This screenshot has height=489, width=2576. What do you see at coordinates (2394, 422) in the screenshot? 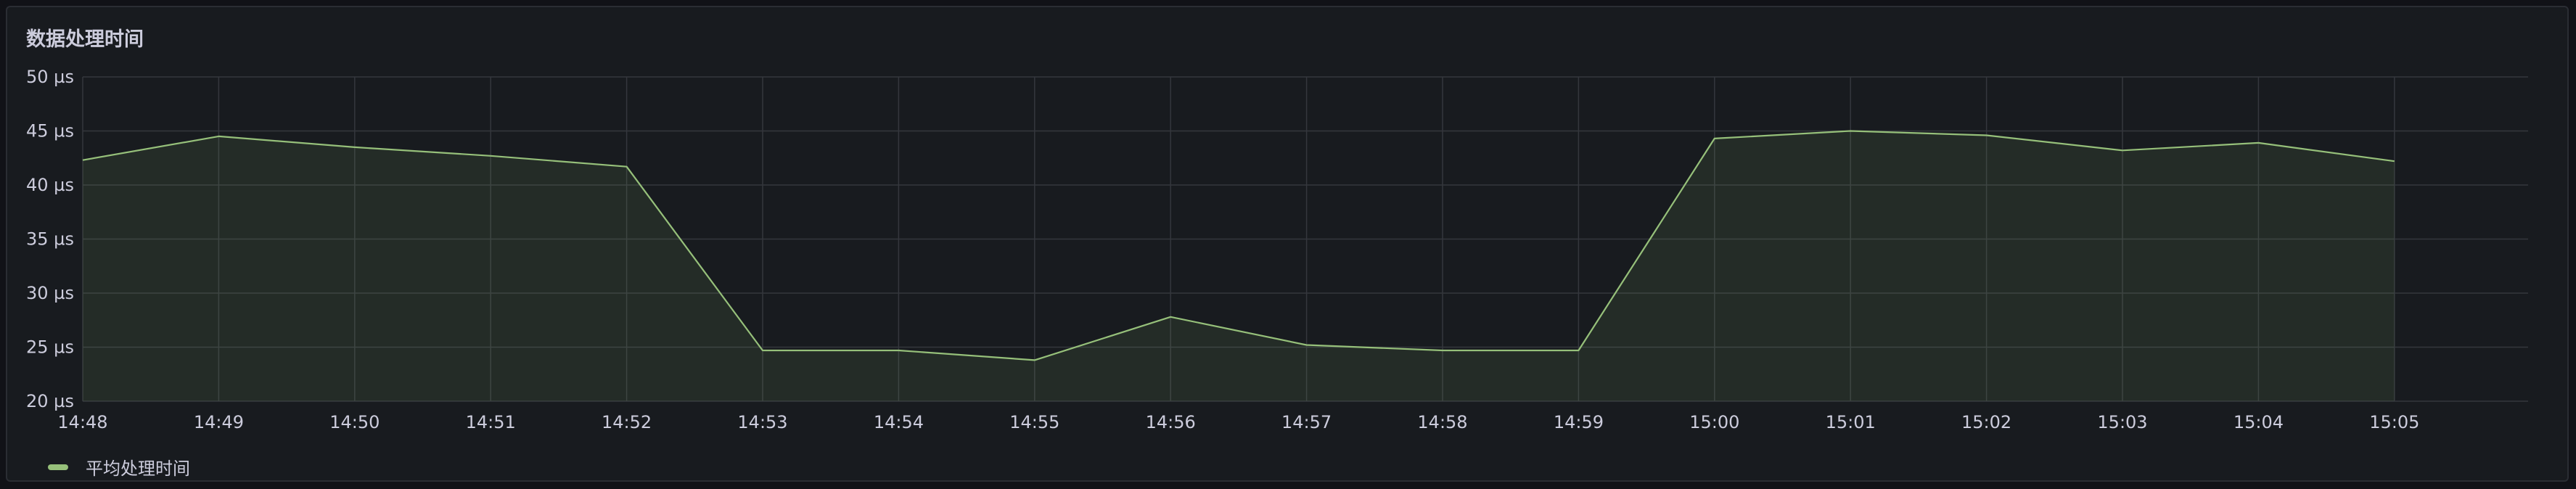
I see `x-tick-label: 15:05` at bounding box center [2394, 422].